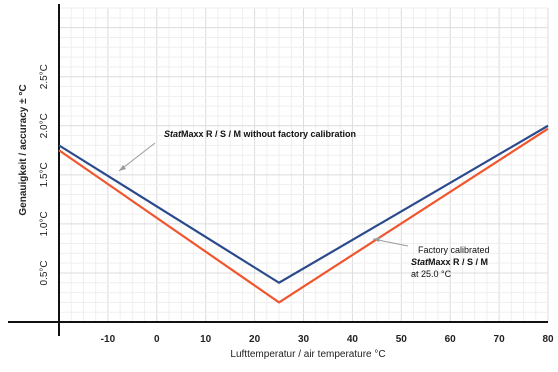 The image size is (558, 372). Describe the element at coordinates (122, 168) in the screenshot. I see `annotation-uncalibrated-arrowhead` at that location.